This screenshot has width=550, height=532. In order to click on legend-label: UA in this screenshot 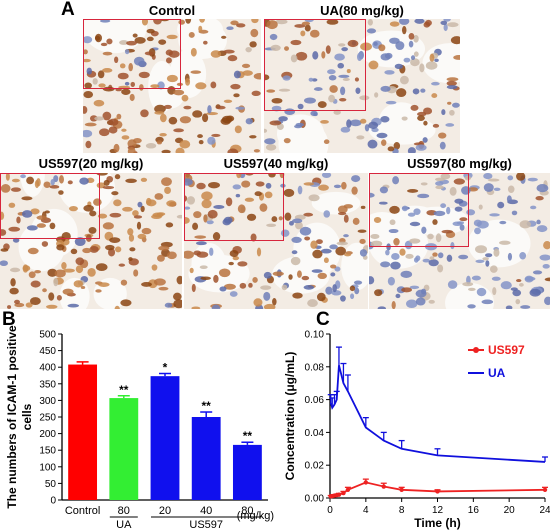, I will do `click(497, 373)`.